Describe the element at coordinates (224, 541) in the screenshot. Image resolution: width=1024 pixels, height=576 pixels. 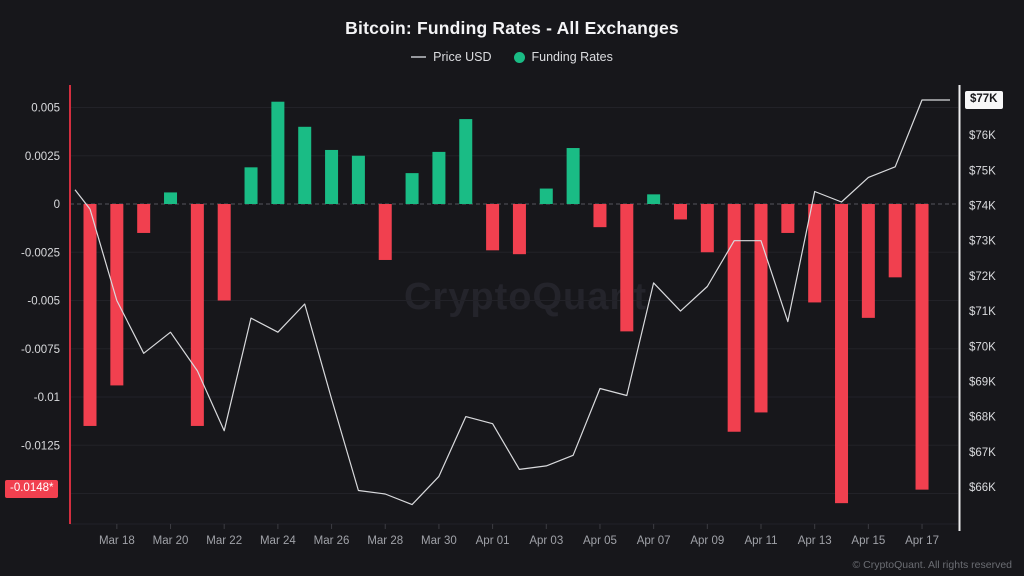
I see `x-axis-label: Mar 22` at that location.